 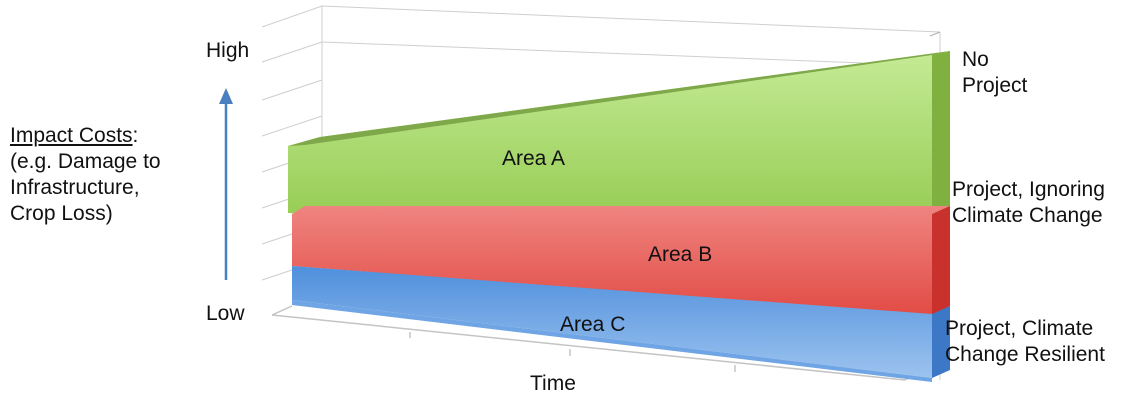 I want to click on area-b-label: Area B, so click(x=680, y=254).